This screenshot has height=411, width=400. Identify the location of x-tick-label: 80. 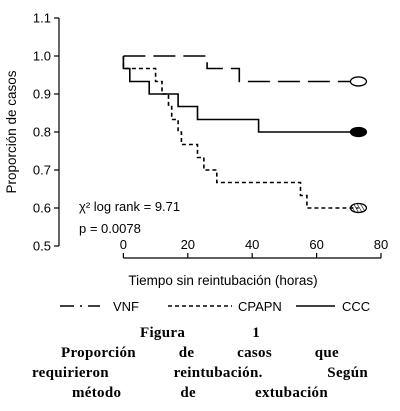
(381, 244).